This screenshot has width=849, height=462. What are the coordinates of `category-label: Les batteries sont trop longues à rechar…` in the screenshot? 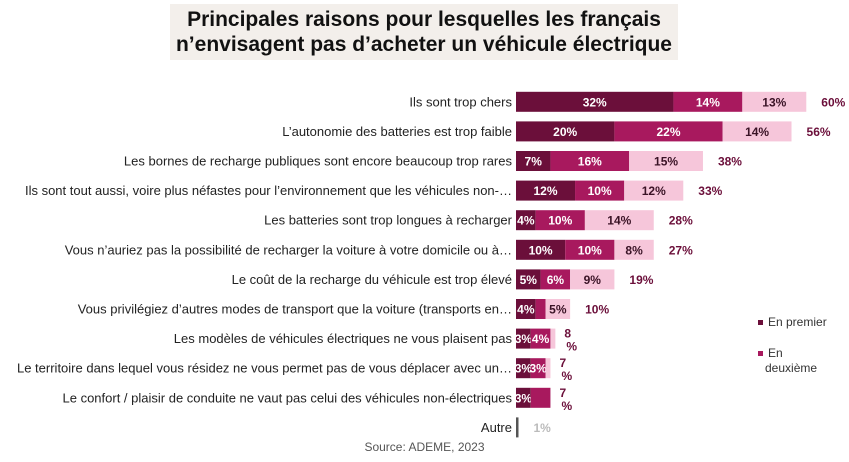 It's located at (388, 220).